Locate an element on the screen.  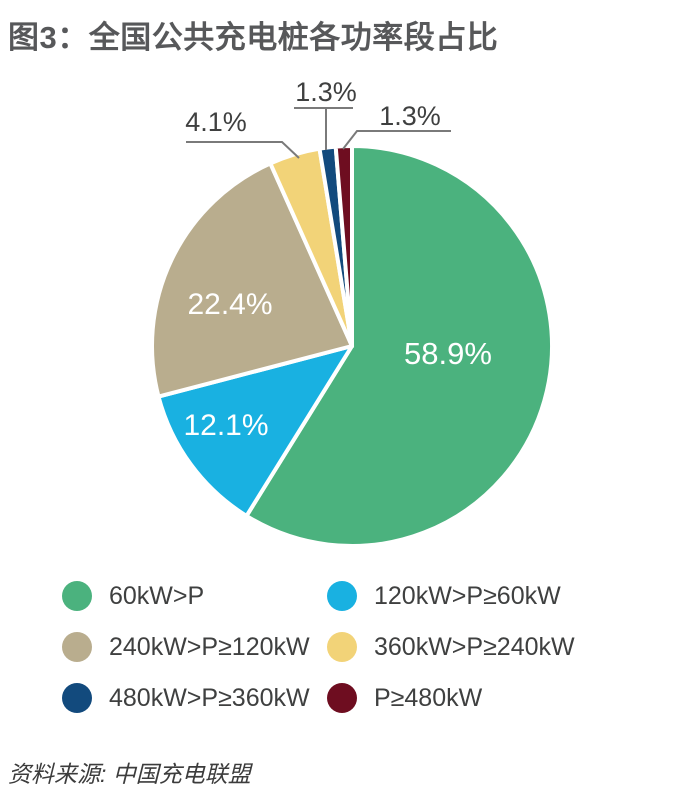
figure-title: 图3：全国公共充电桩各功率段占比 is located at coordinates (253, 37).